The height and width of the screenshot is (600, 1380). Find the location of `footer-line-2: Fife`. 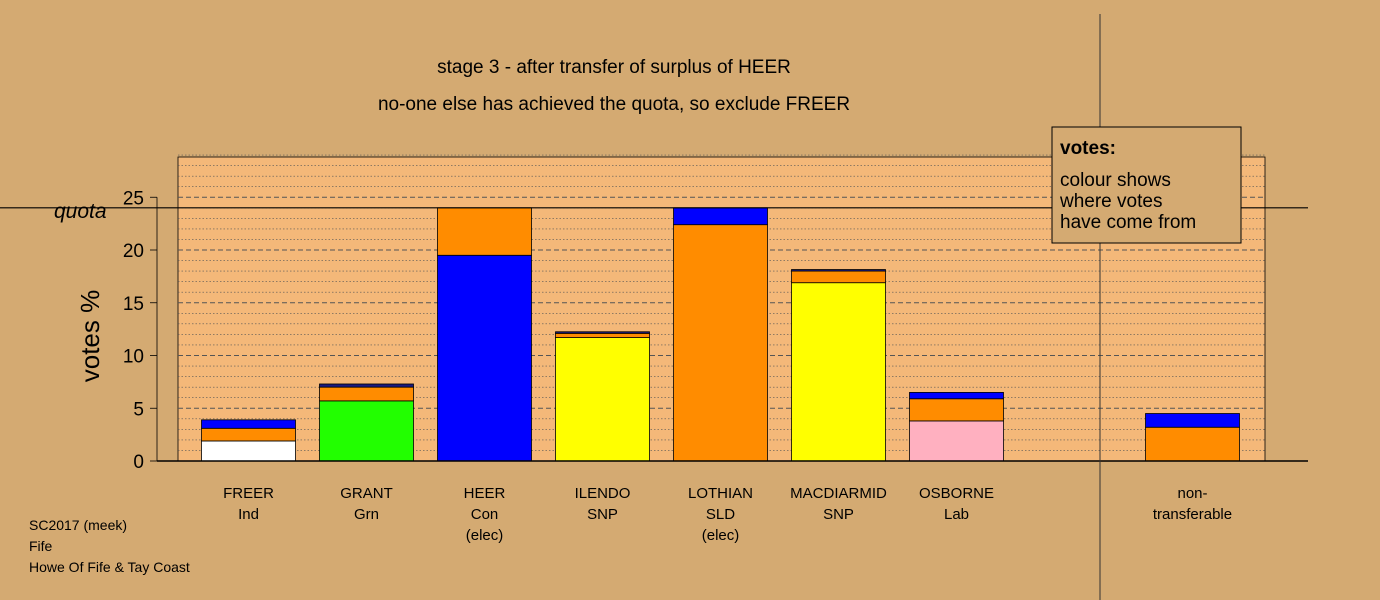

footer-line-2: Fife is located at coordinates (41, 546).